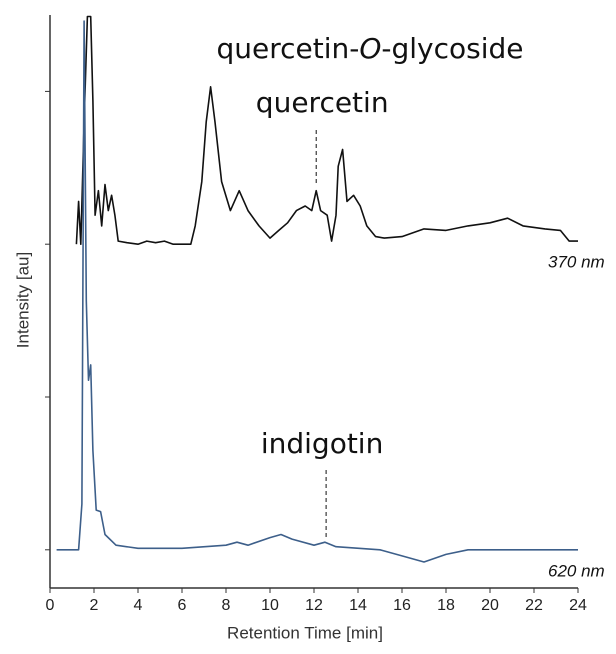 This screenshot has height=654, width=616. Describe the element at coordinates (402, 605) in the screenshot. I see `x-tick-label: 16` at that location.